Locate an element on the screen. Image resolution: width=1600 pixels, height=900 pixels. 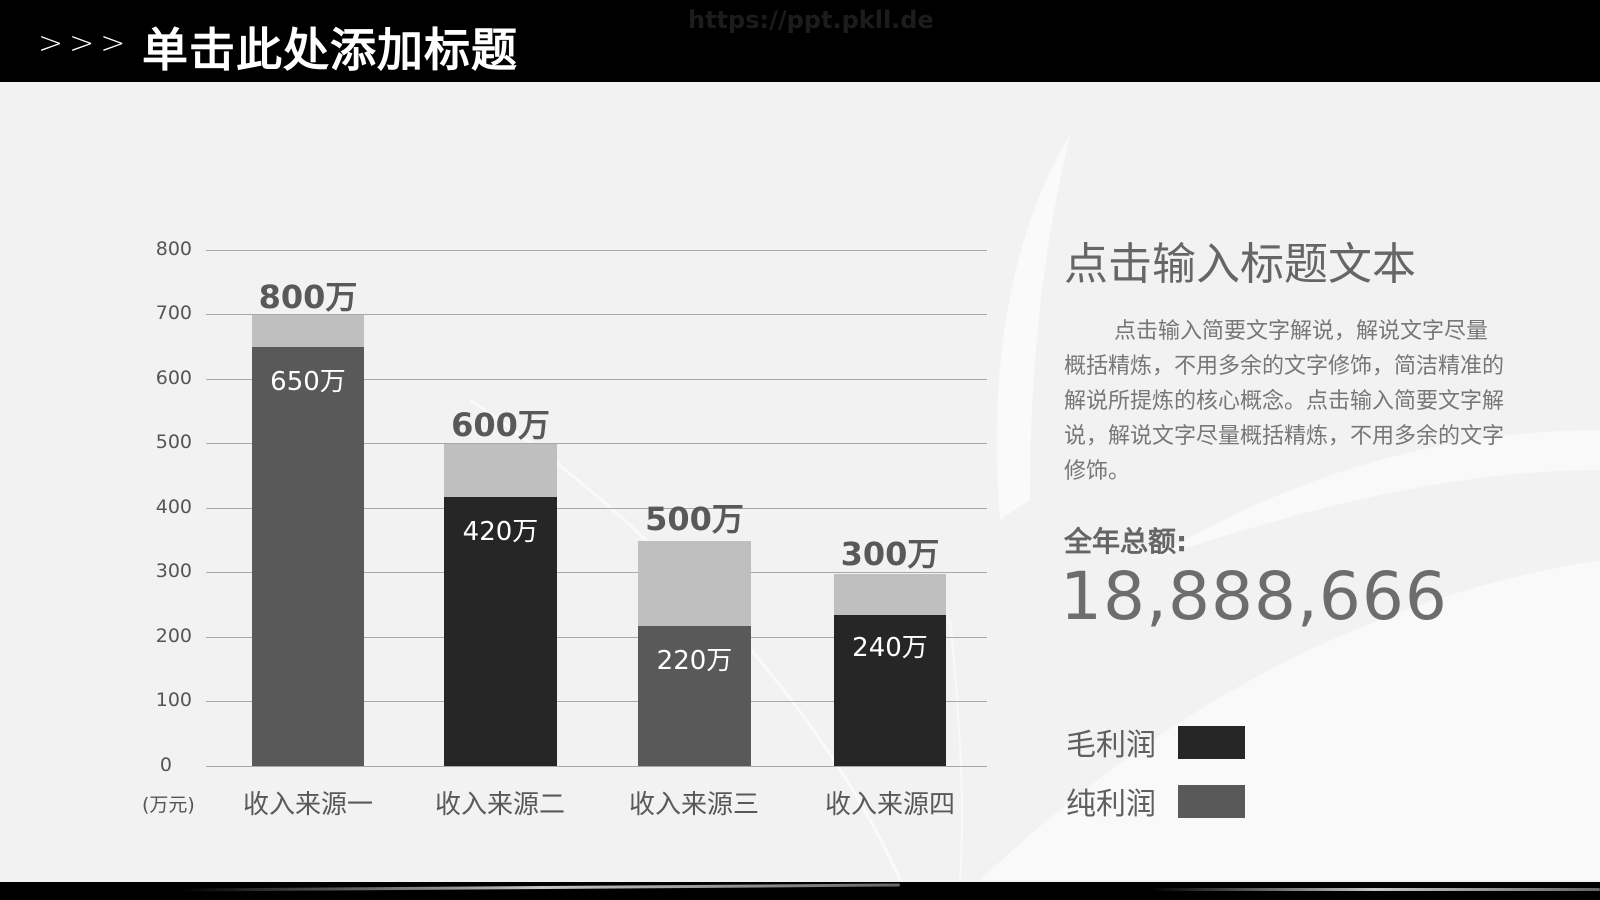
x-category-label: 收入来源一 is located at coordinates (307, 805).